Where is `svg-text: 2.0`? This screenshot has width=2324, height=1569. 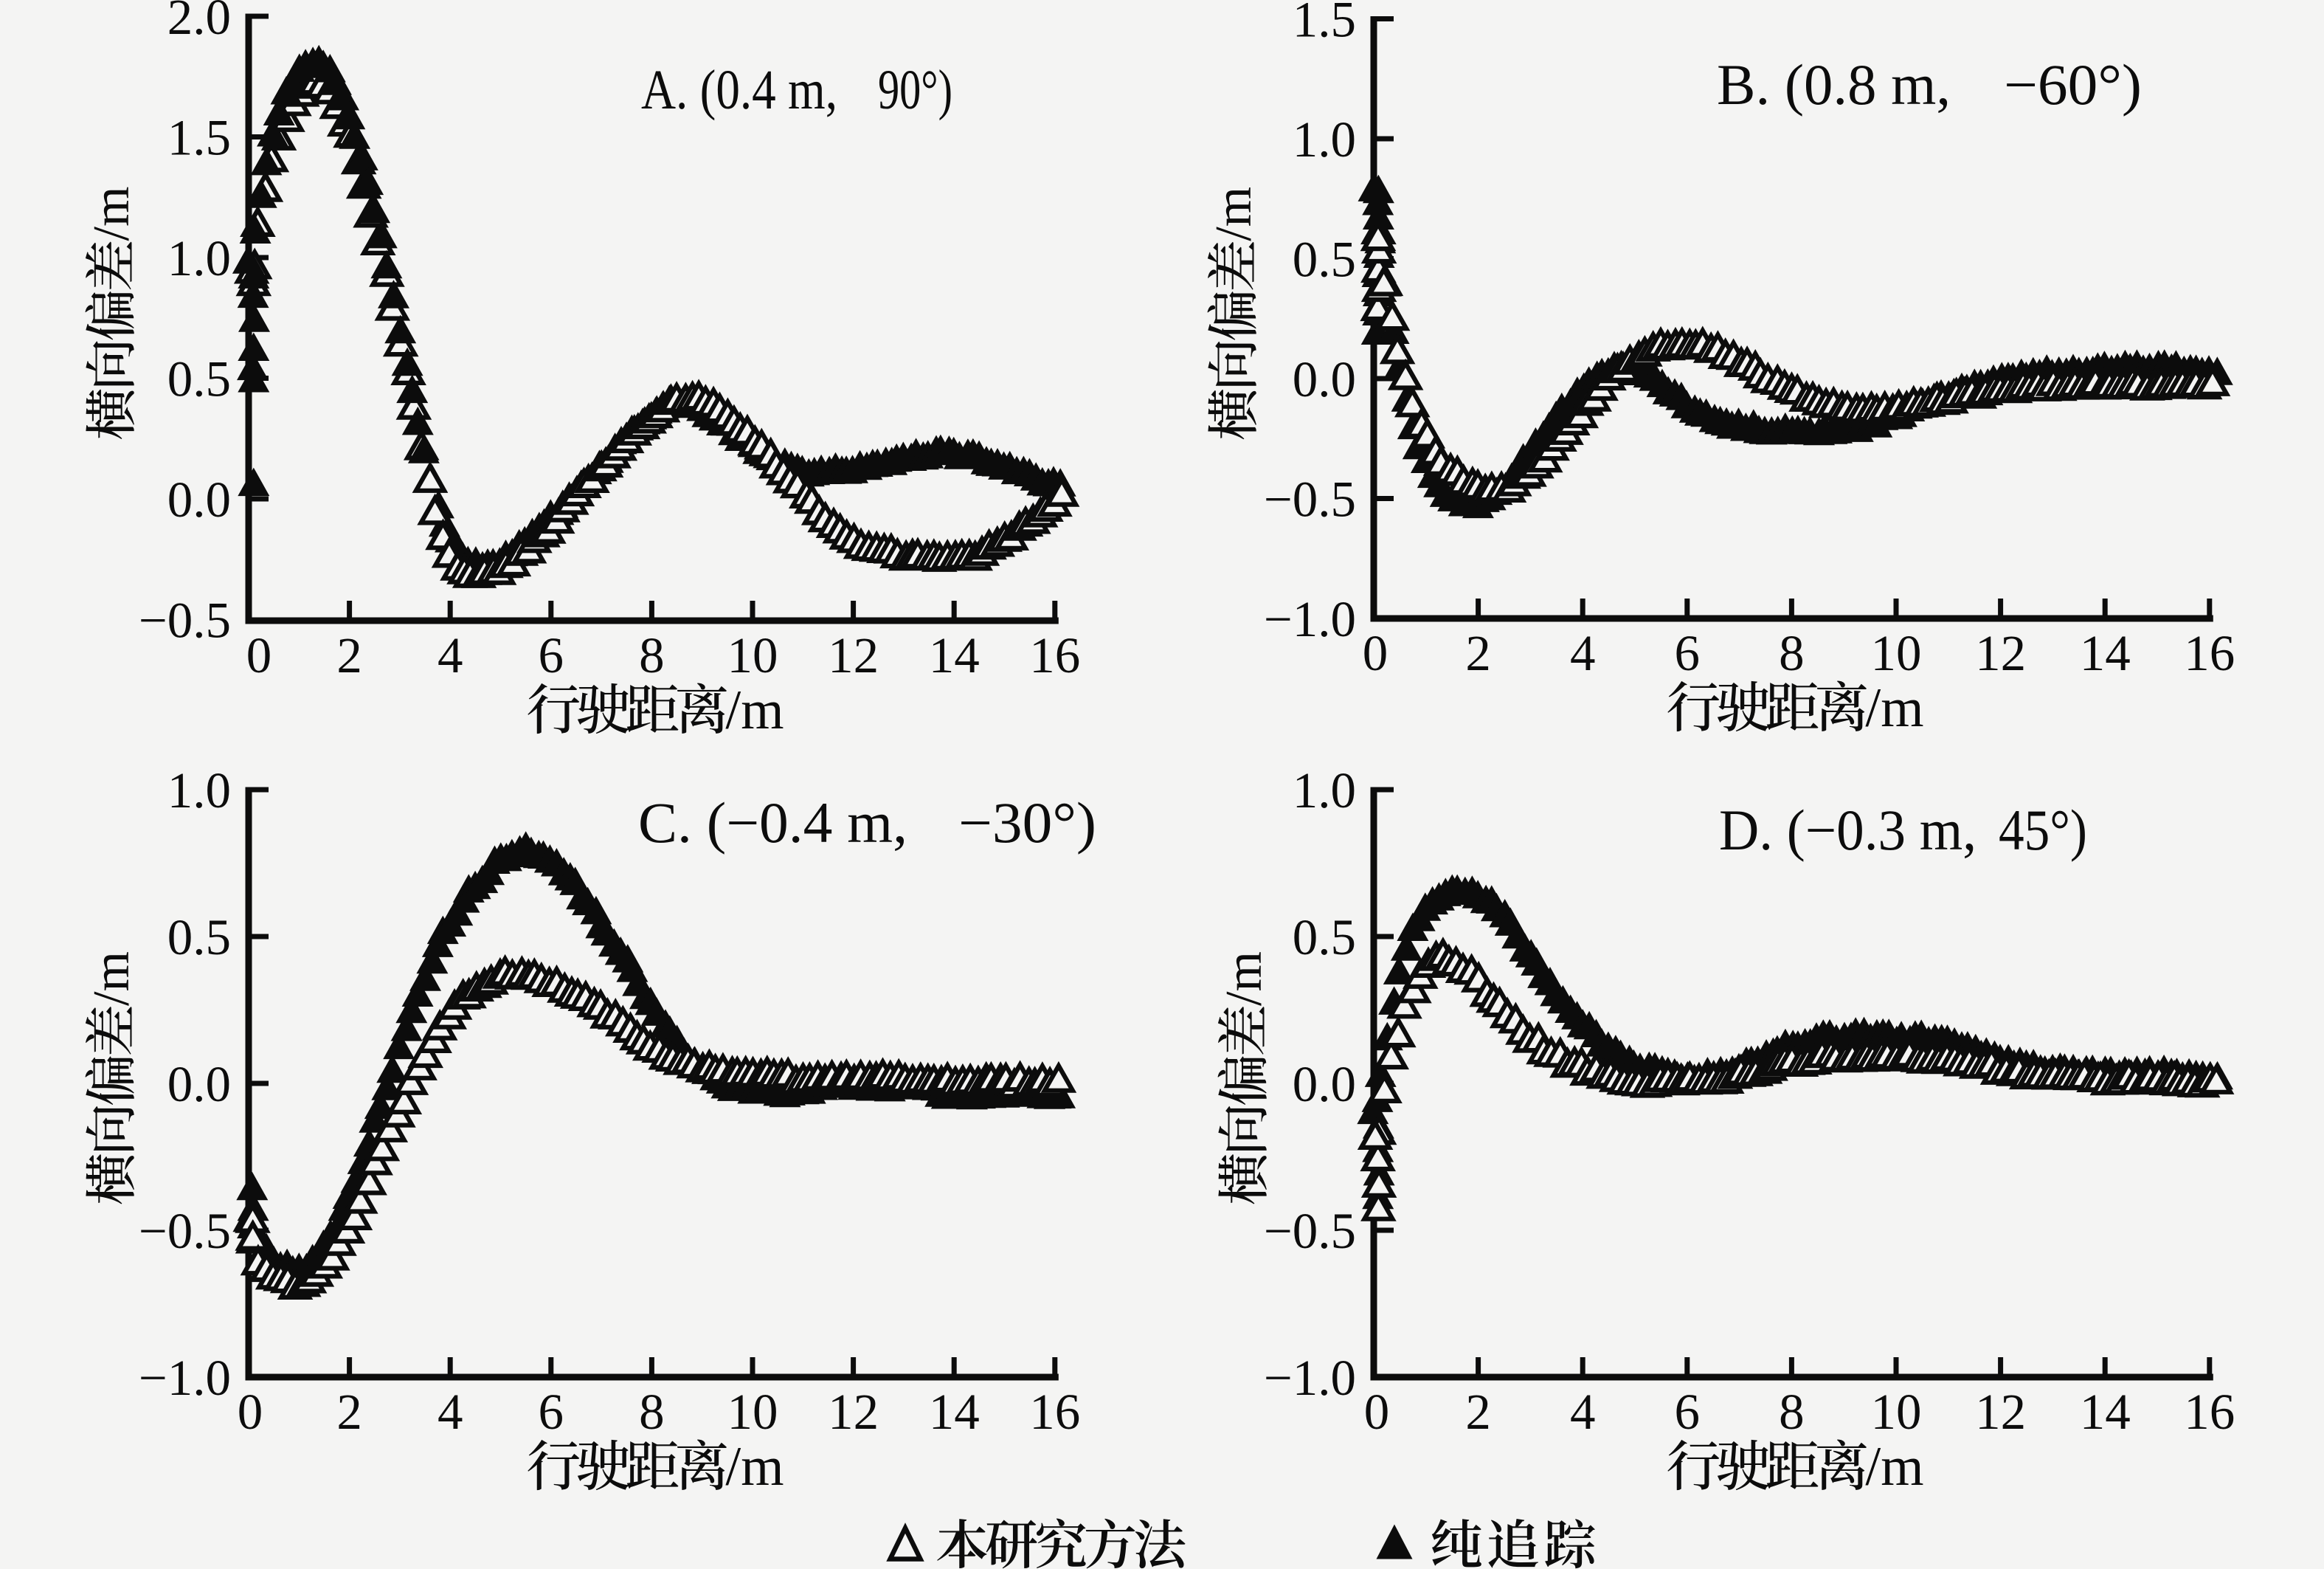 svg-text: 2.0 is located at coordinates (199, 22).